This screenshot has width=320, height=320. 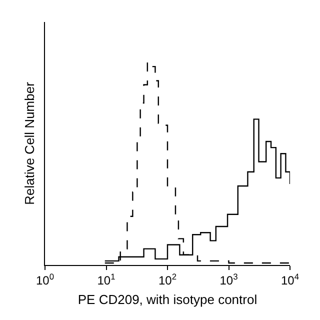 What do you see at coordinates (229, 279) in the screenshot?
I see `x-tick-label: 10$^{3}$` at bounding box center [229, 279].